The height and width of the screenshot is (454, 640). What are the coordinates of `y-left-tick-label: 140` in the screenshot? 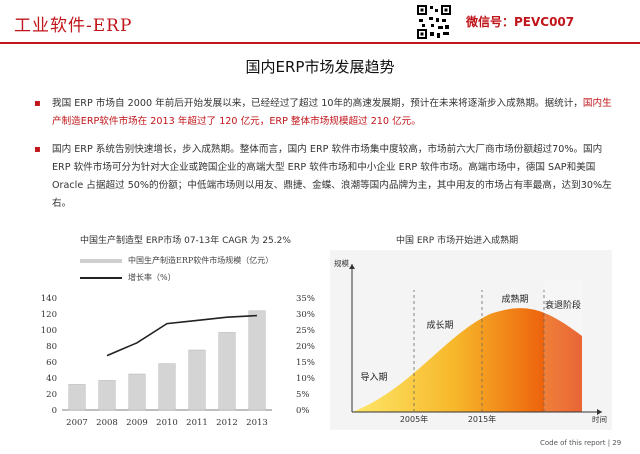 It's located at (49, 299).